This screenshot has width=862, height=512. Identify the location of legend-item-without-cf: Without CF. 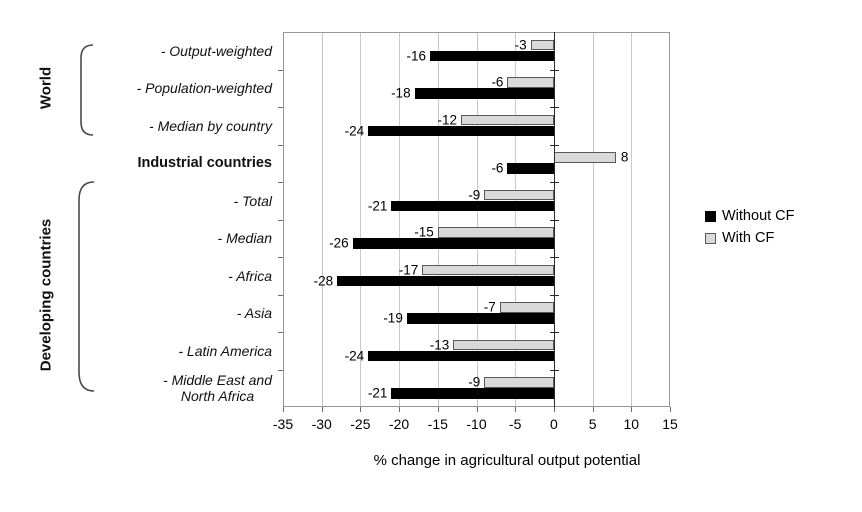
(750, 216).